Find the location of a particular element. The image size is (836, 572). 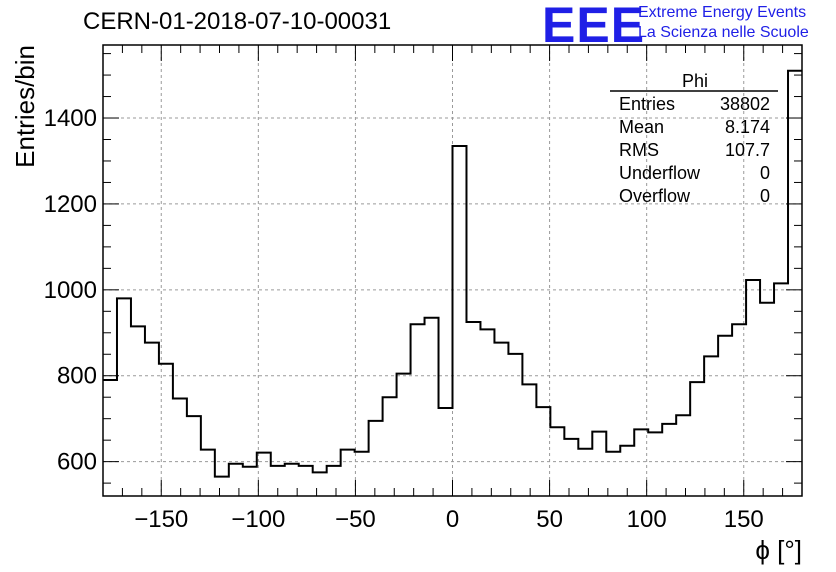

stats-label-entries: Entries is located at coordinates (647, 104).